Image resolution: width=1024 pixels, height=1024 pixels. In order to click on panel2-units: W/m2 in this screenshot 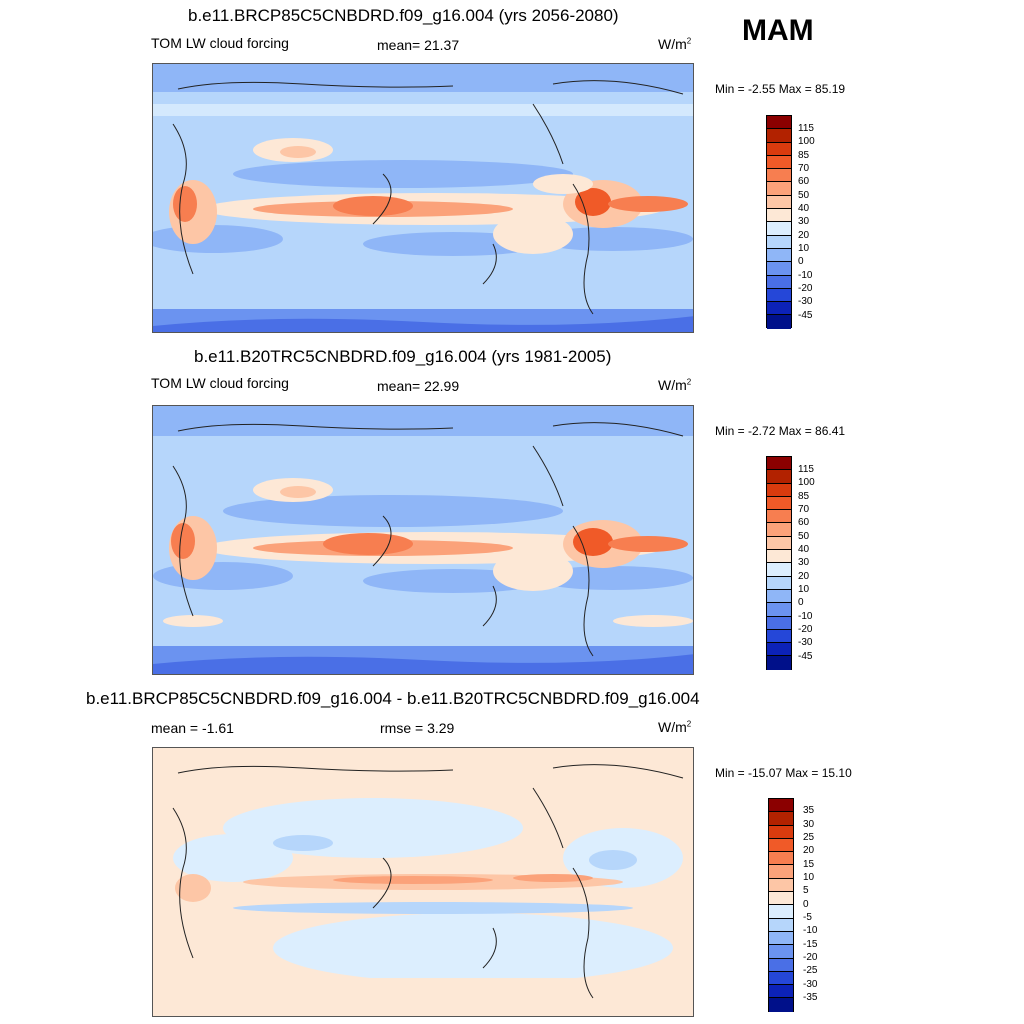, I will do `click(675, 385)`.